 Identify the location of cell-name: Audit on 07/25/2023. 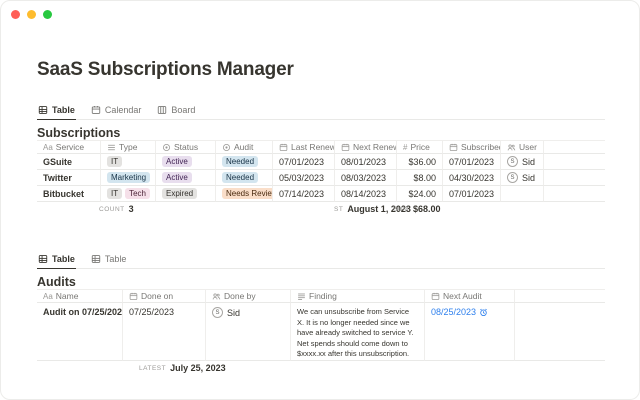
(80, 332).